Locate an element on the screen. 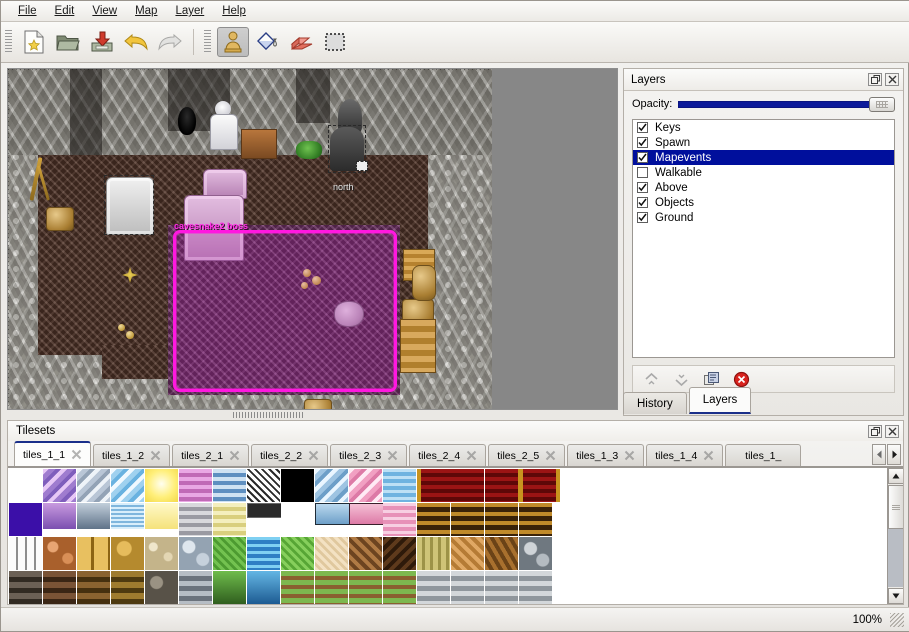 Image resolution: width=909 pixels, height=632 pixels. menu-layer: Layer is located at coordinates (189, 11).